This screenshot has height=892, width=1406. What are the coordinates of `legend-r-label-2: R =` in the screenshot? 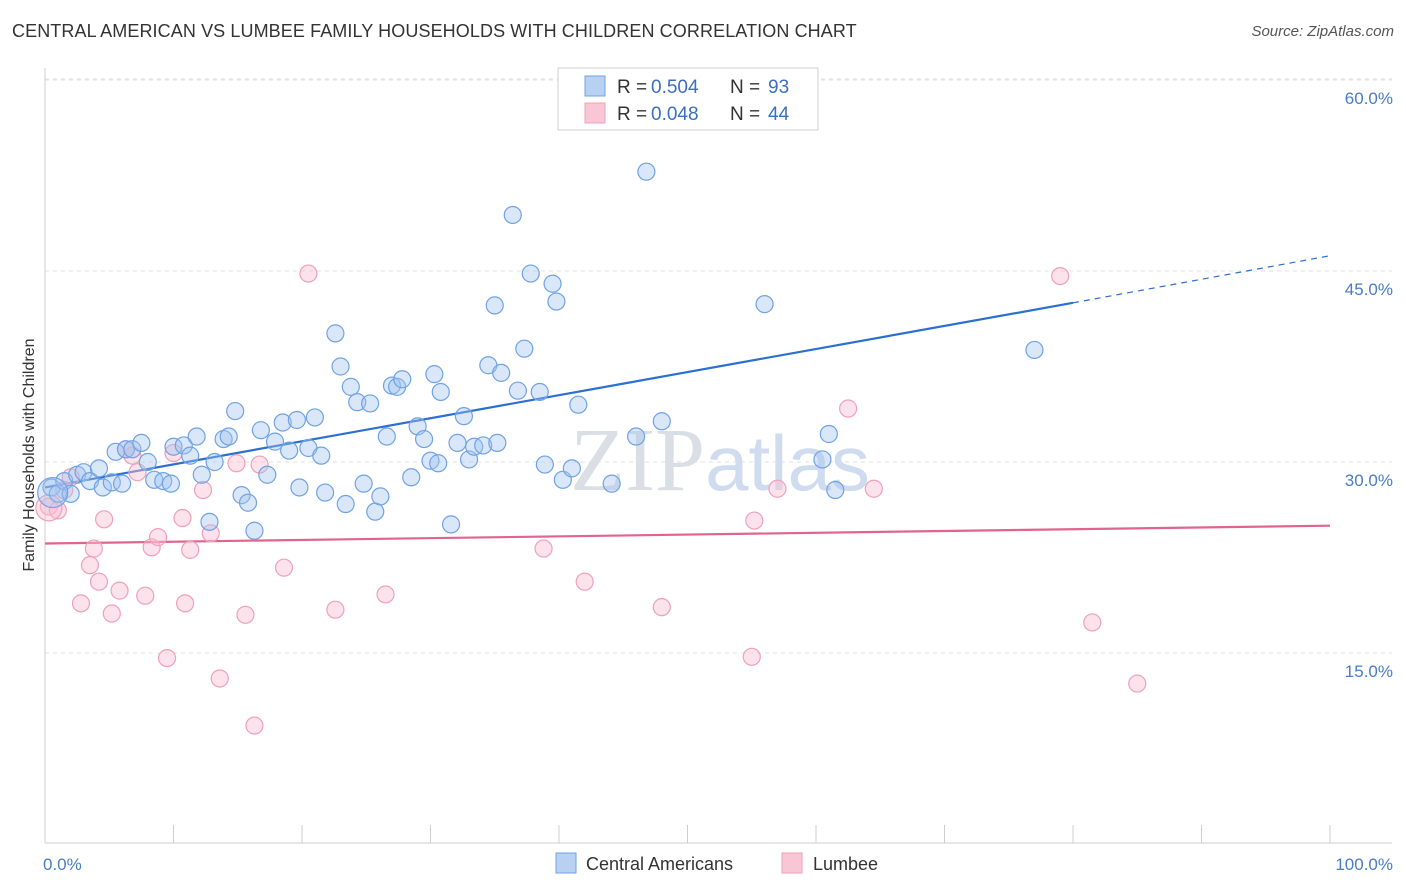 It's located at (632, 114).